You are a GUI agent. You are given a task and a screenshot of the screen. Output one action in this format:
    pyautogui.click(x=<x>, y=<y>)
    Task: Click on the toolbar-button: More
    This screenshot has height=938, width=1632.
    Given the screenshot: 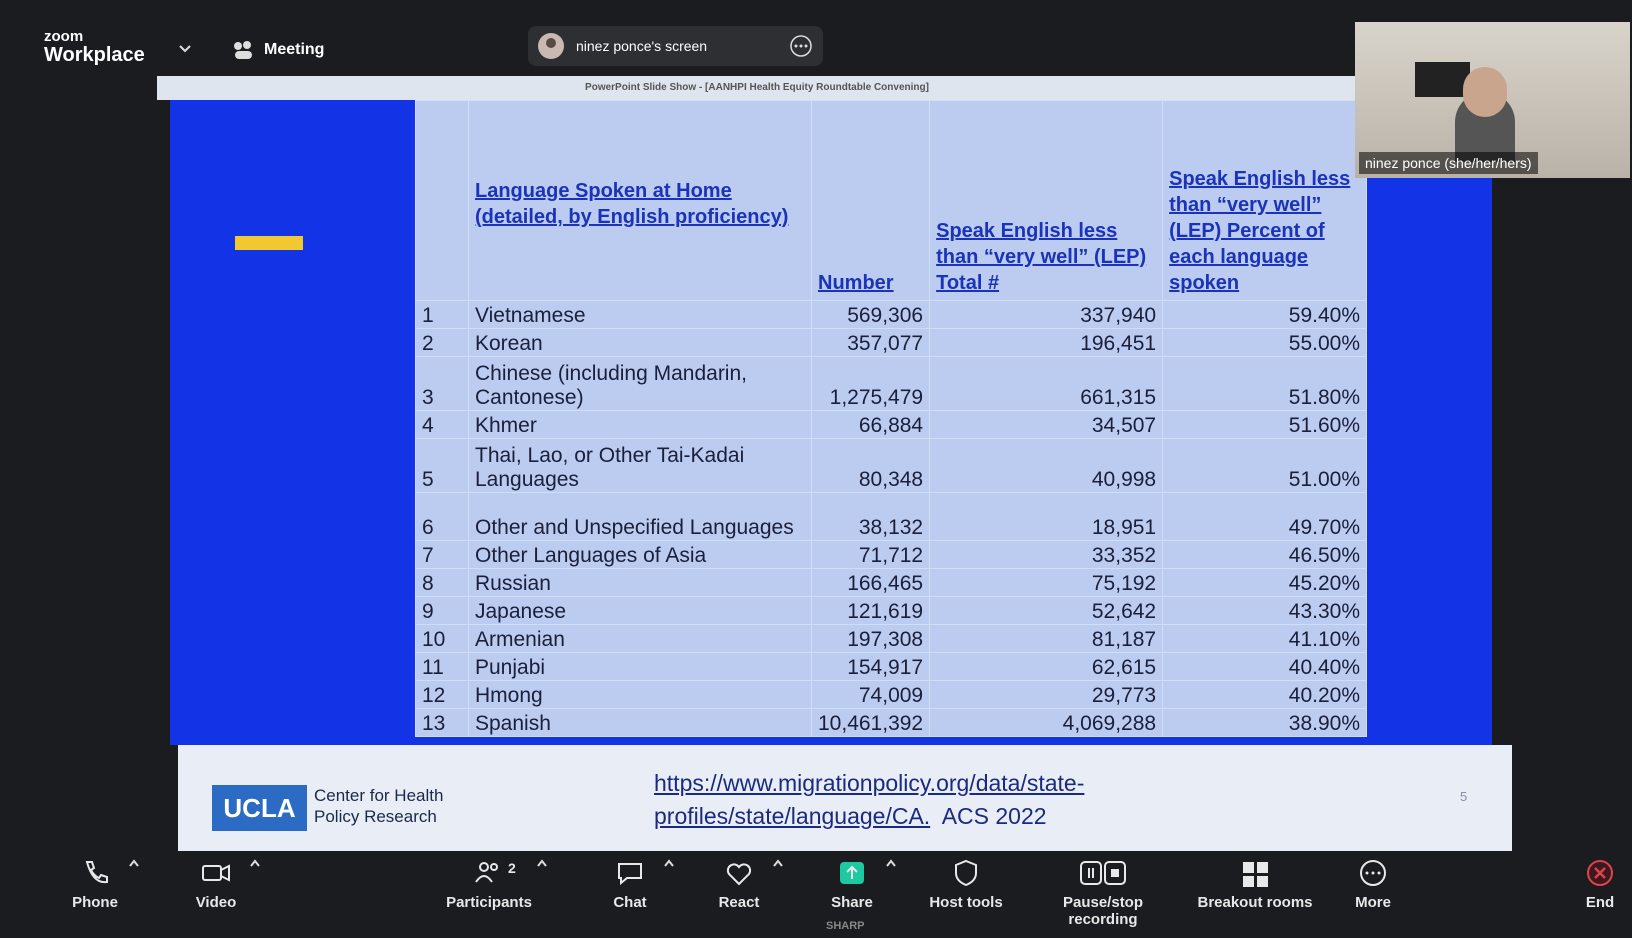 What is the action you would take?
    pyautogui.click(x=1373, y=884)
    